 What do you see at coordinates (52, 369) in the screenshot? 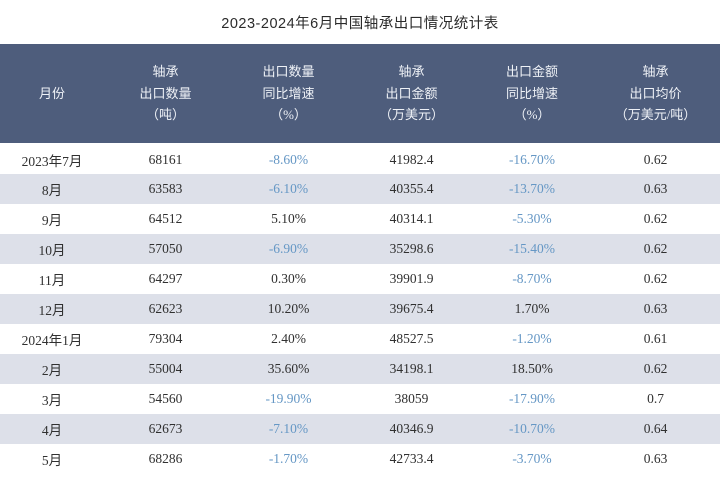
I see `cell-month: 2月` at bounding box center [52, 369].